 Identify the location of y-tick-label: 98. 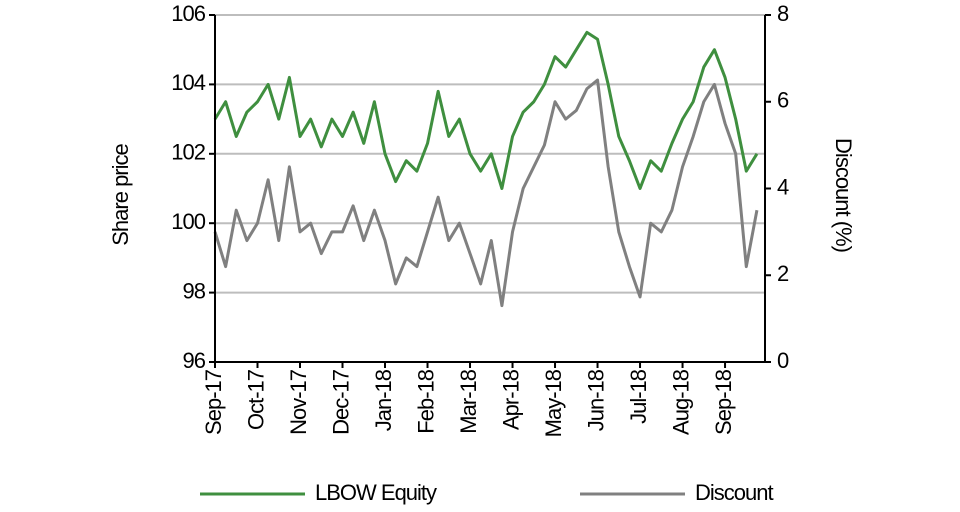
(194, 290).